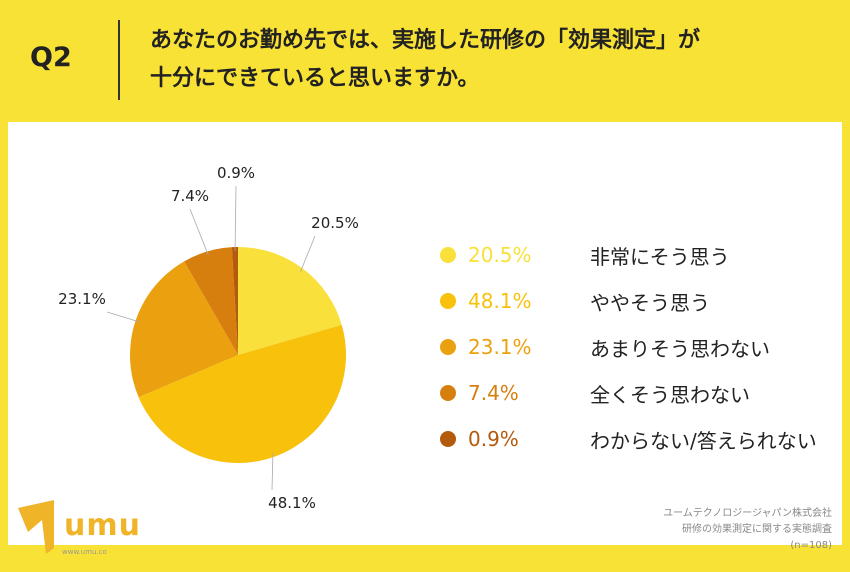 The image size is (850, 572). Describe the element at coordinates (425, 40) in the screenshot. I see `title-line-1: あなたのお勤め先では、実施した研修の「効果測定」が` at that location.